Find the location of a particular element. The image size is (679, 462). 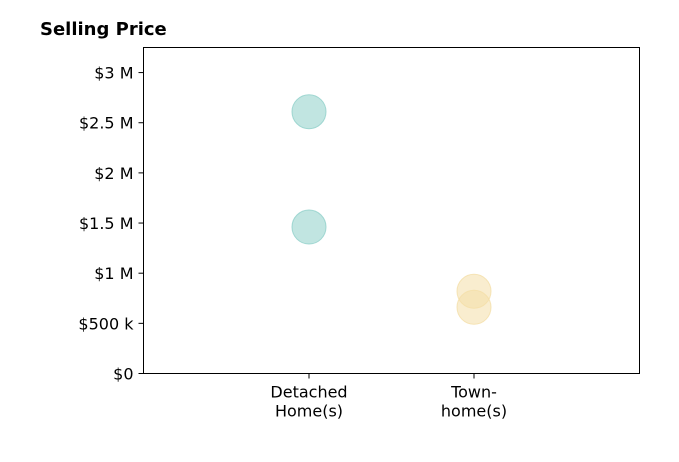

data-points is located at coordinates (391, 209).